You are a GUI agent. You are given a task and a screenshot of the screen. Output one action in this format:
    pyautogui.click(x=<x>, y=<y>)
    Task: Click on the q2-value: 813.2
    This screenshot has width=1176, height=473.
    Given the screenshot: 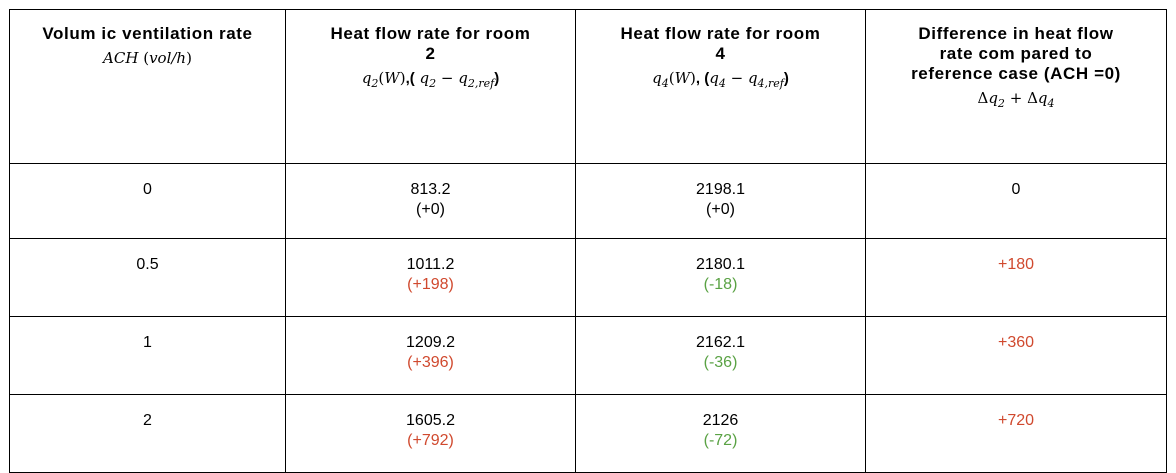 What is the action you would take?
    pyautogui.click(x=430, y=189)
    